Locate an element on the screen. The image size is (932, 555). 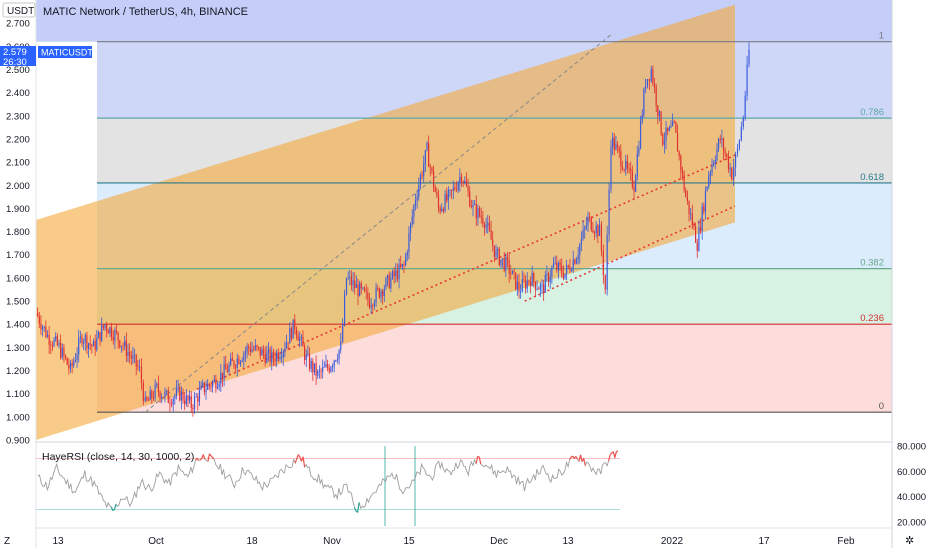
x-tick-label: Oct is located at coordinates (156, 541).